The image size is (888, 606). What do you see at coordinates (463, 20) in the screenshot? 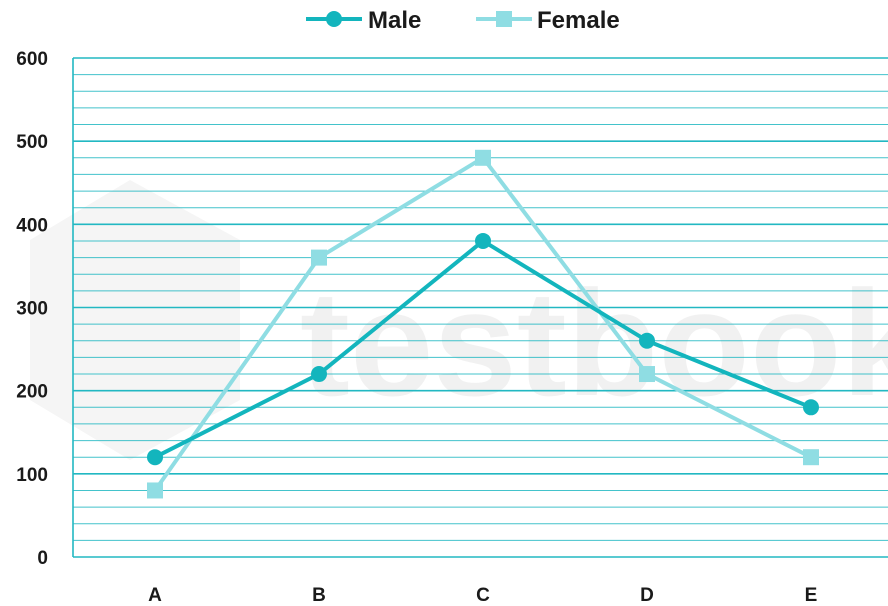
I see `legend: Male Female` at bounding box center [463, 20].